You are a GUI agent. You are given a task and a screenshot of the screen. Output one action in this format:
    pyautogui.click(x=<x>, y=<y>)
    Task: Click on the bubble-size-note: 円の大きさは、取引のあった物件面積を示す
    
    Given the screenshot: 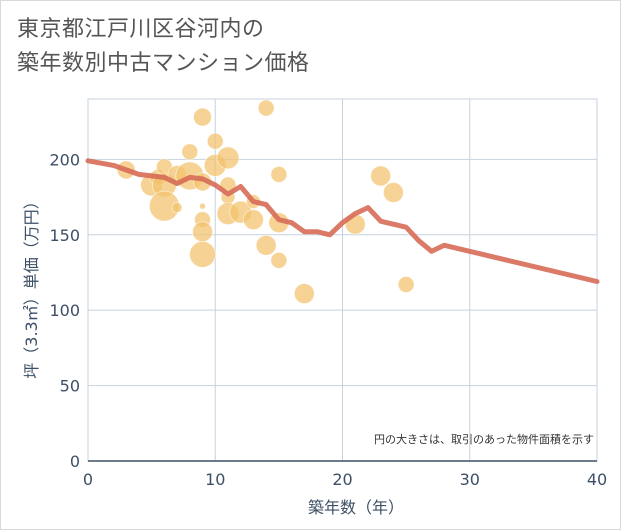 What is the action you would take?
    pyautogui.click(x=484, y=439)
    